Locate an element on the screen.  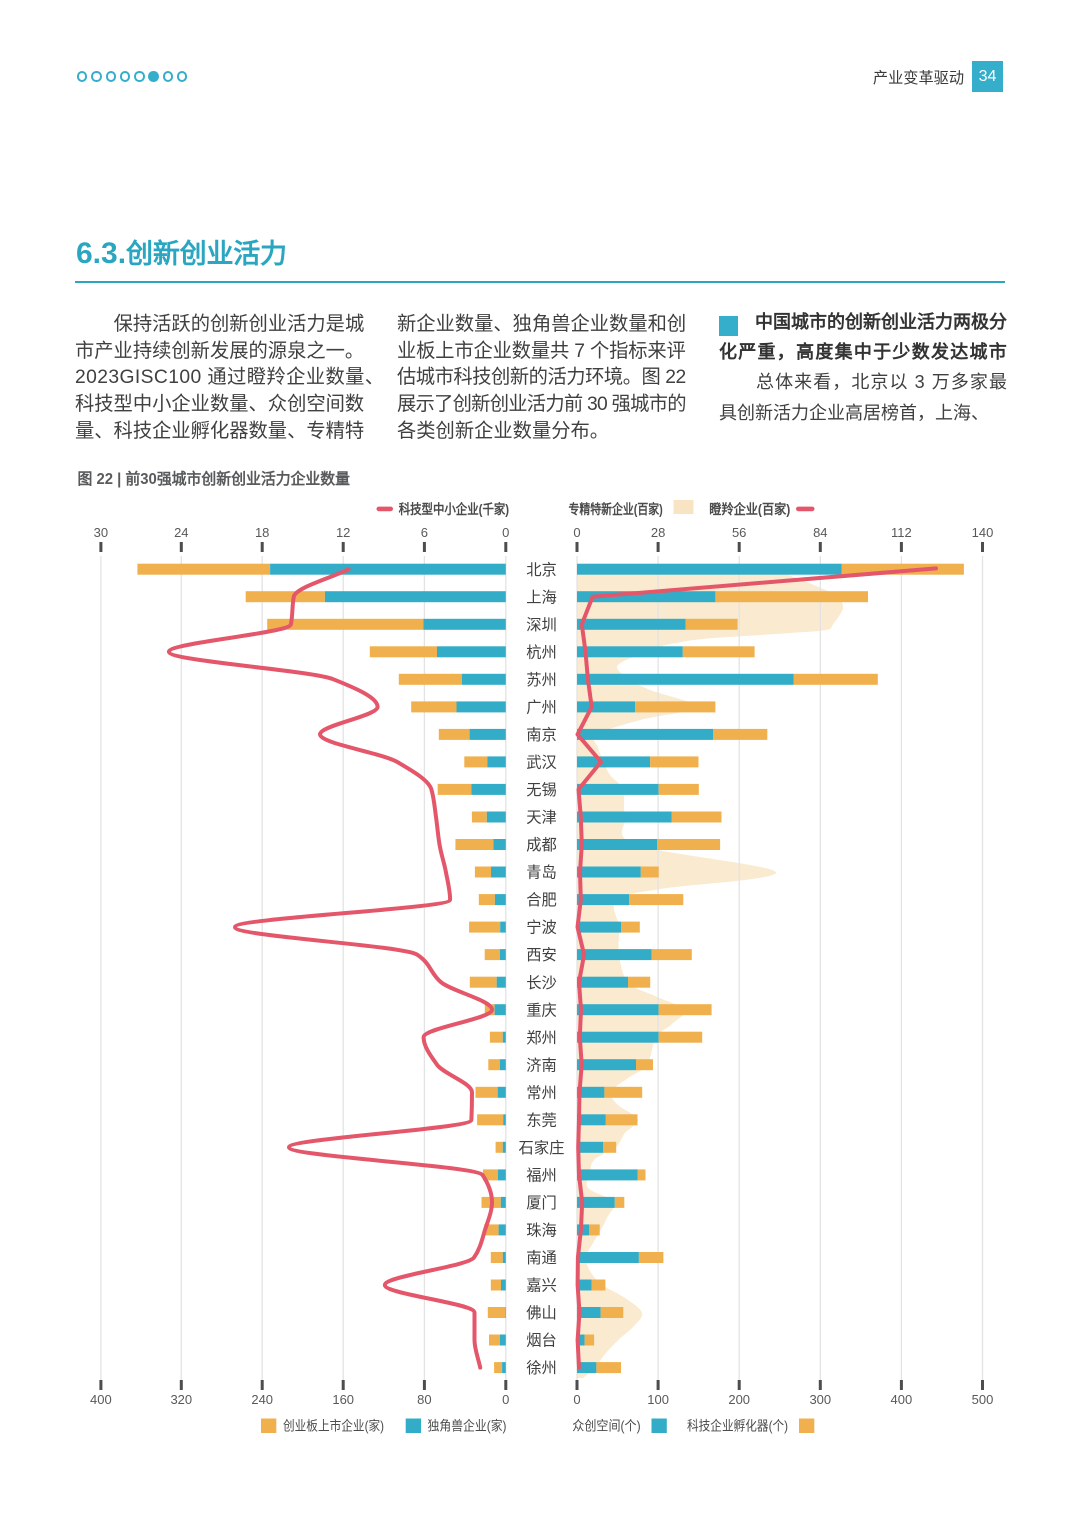
svg-text: 瞪羚企业(百家) is located at coordinates (749, 509).